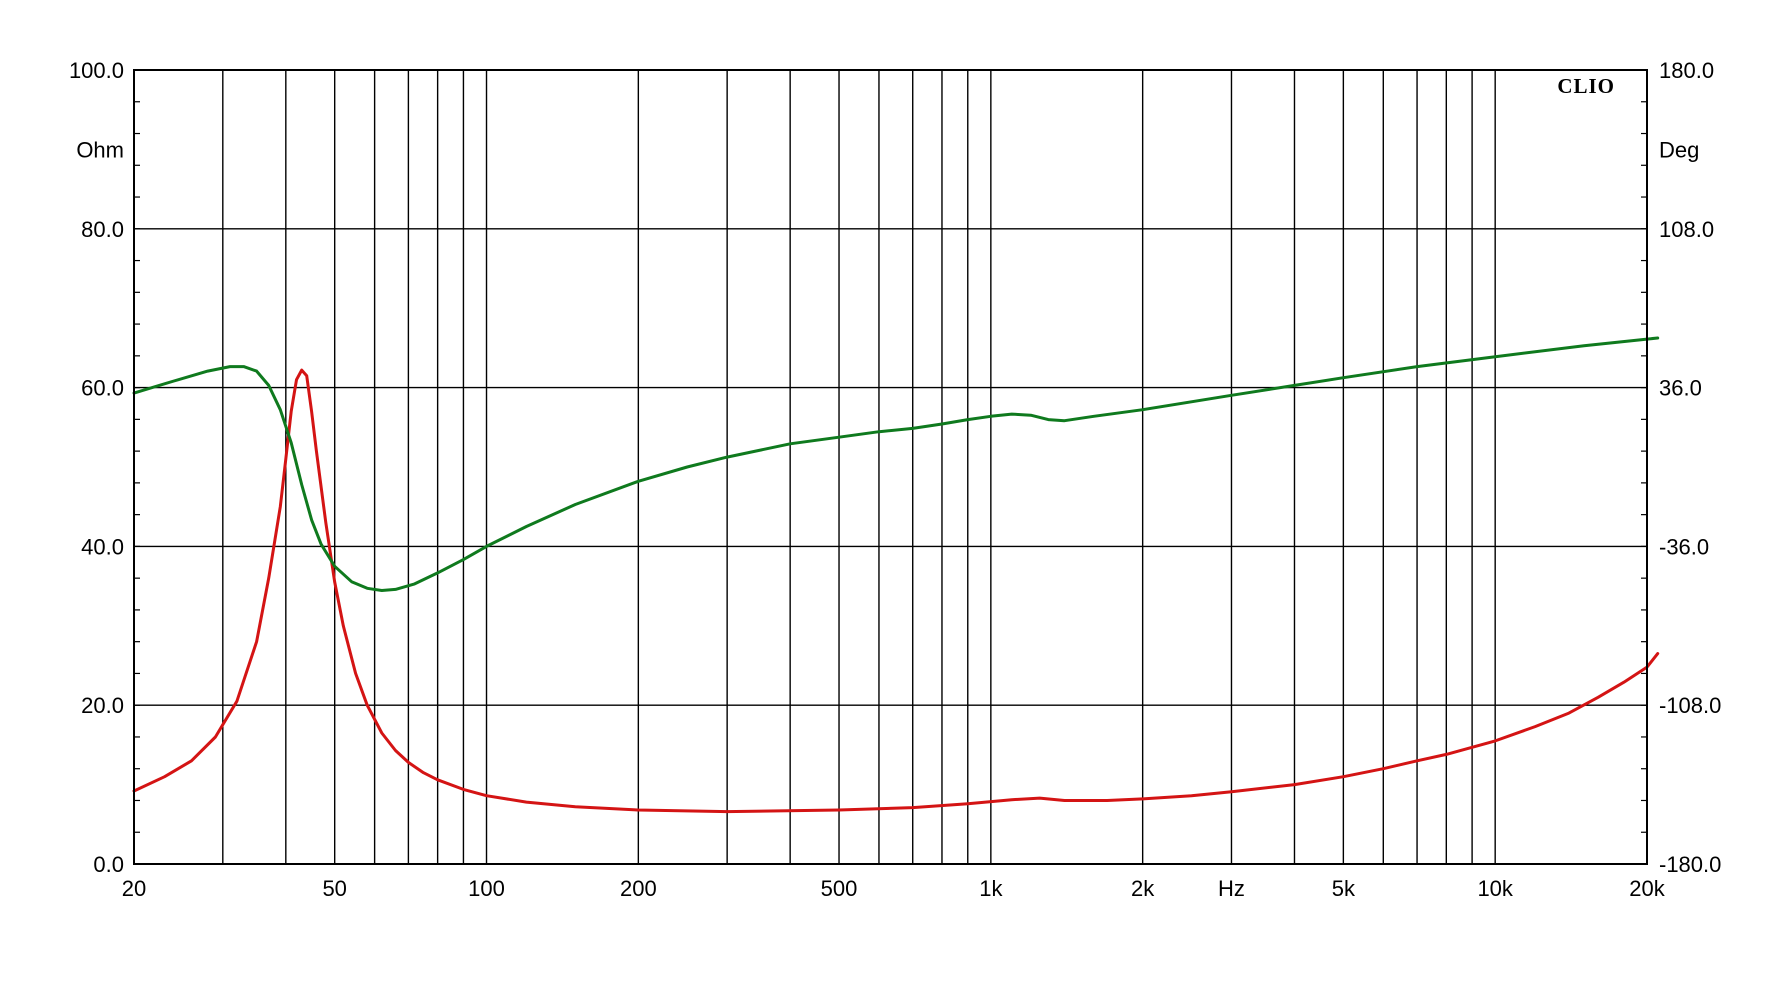 The height and width of the screenshot is (1001, 1772). What do you see at coordinates (991, 888) in the screenshot?
I see `x-tick-label: 1k` at bounding box center [991, 888].